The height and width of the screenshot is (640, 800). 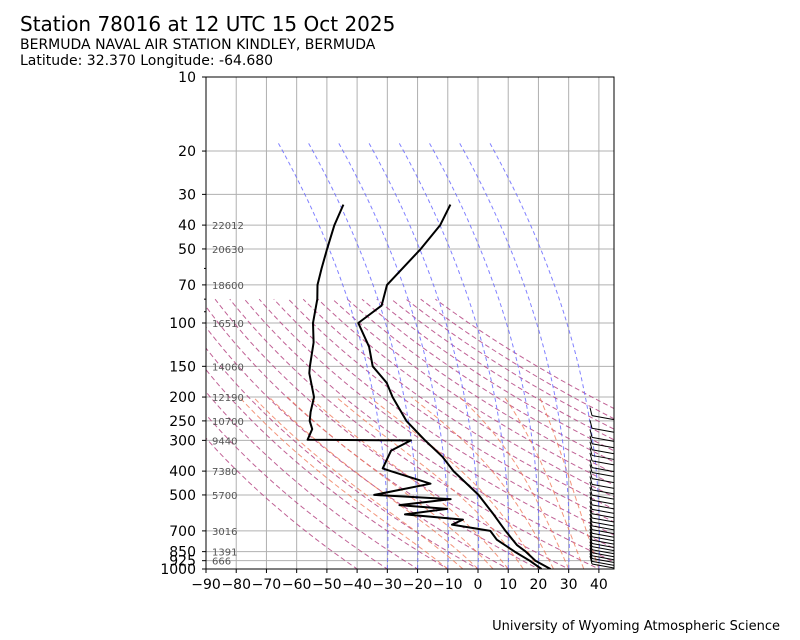 I want to click on y-tick-label: 200, so click(x=182, y=398).